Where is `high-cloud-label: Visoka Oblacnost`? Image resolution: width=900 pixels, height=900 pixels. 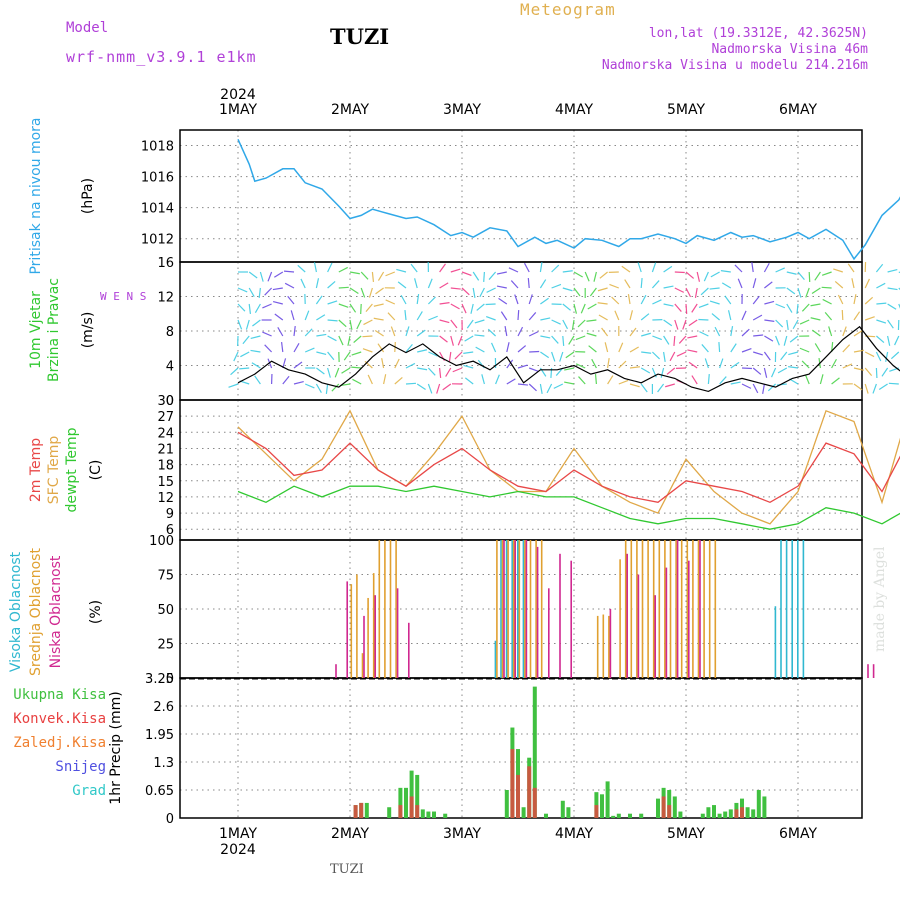 high-cloud-label: Visoka Oblacnost is located at coordinates (16, 611).